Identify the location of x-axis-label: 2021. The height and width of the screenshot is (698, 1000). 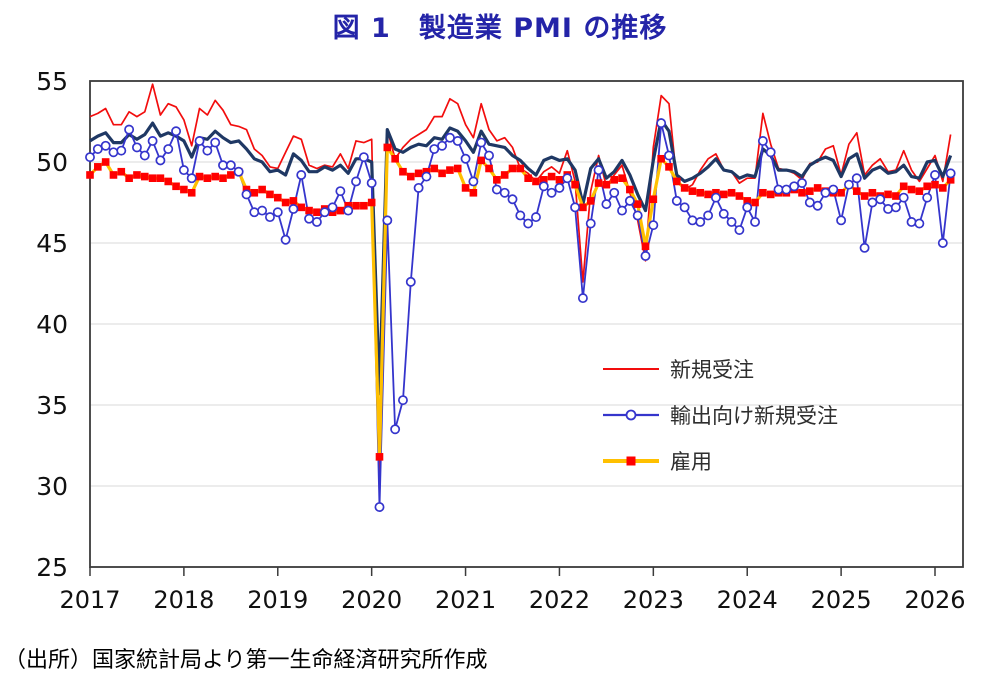
(465, 600).